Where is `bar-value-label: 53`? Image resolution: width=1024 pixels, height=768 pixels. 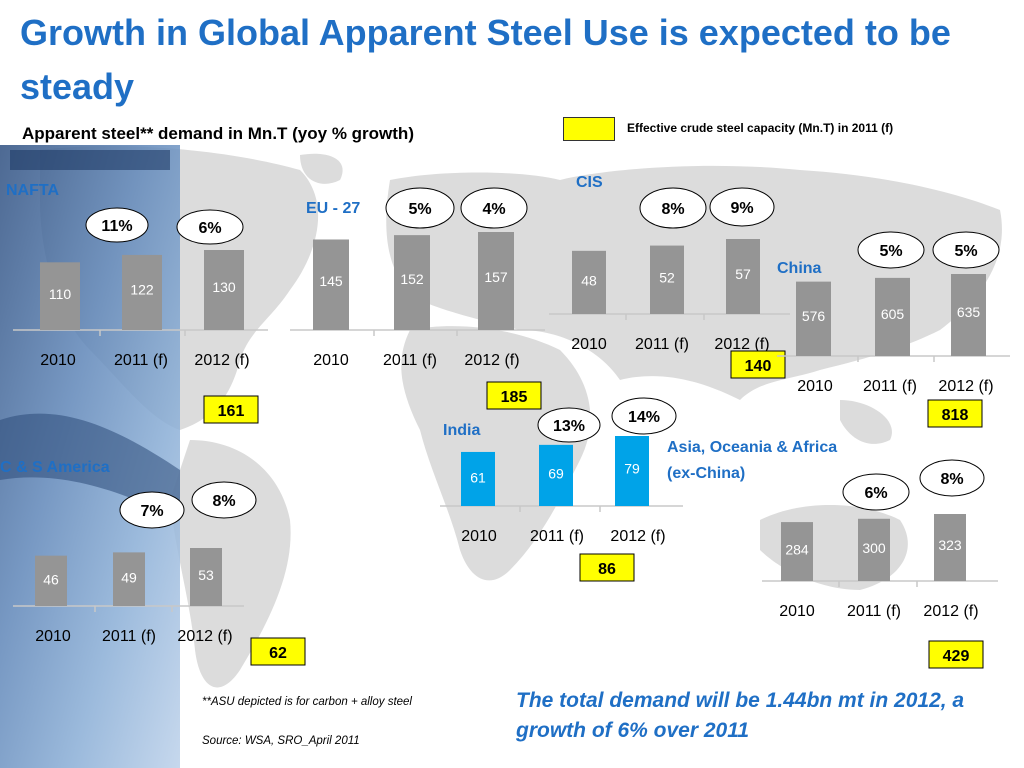 bar-value-label: 53 is located at coordinates (206, 575).